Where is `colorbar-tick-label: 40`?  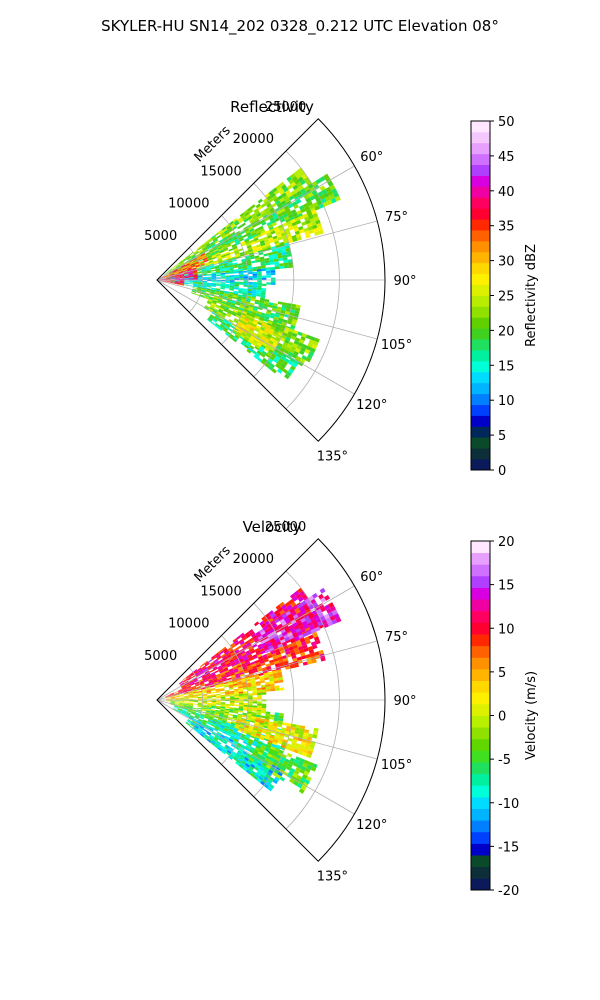 colorbar-tick-label: 40 is located at coordinates (506, 192).